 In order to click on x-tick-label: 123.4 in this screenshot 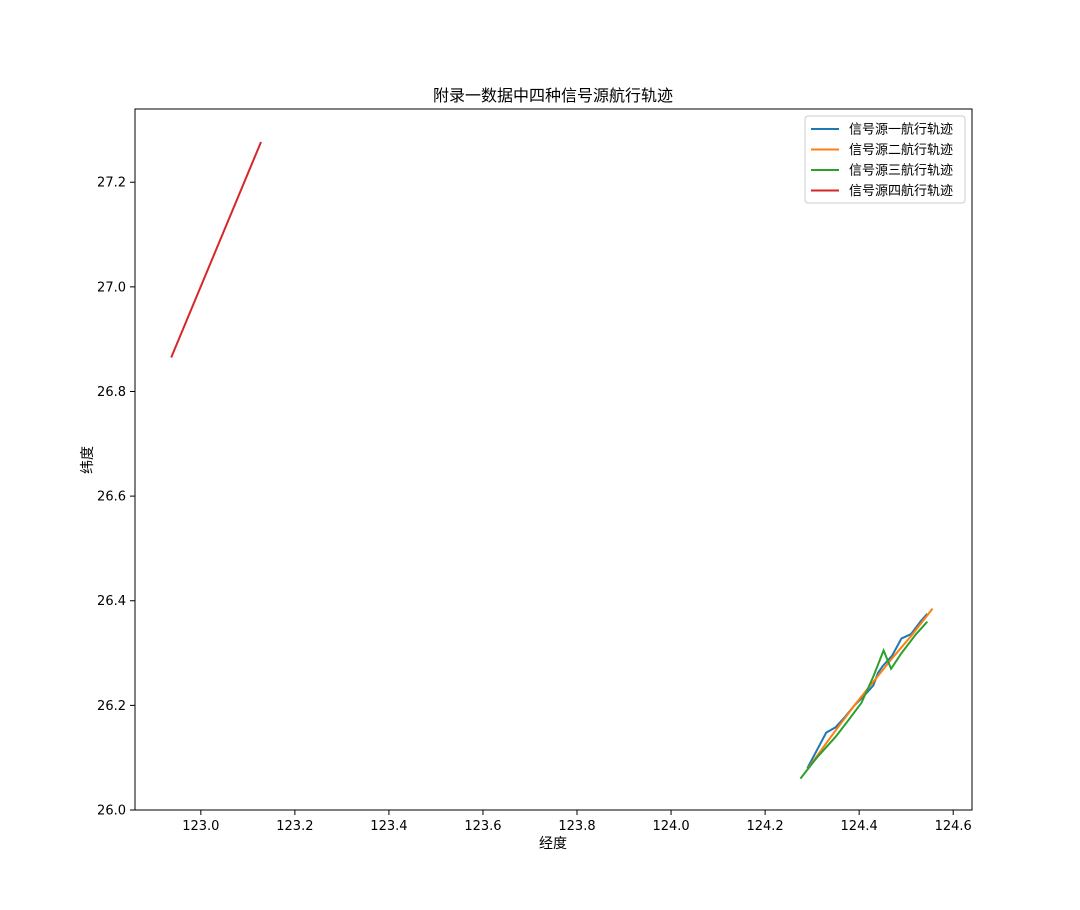, I will do `click(388, 826)`.